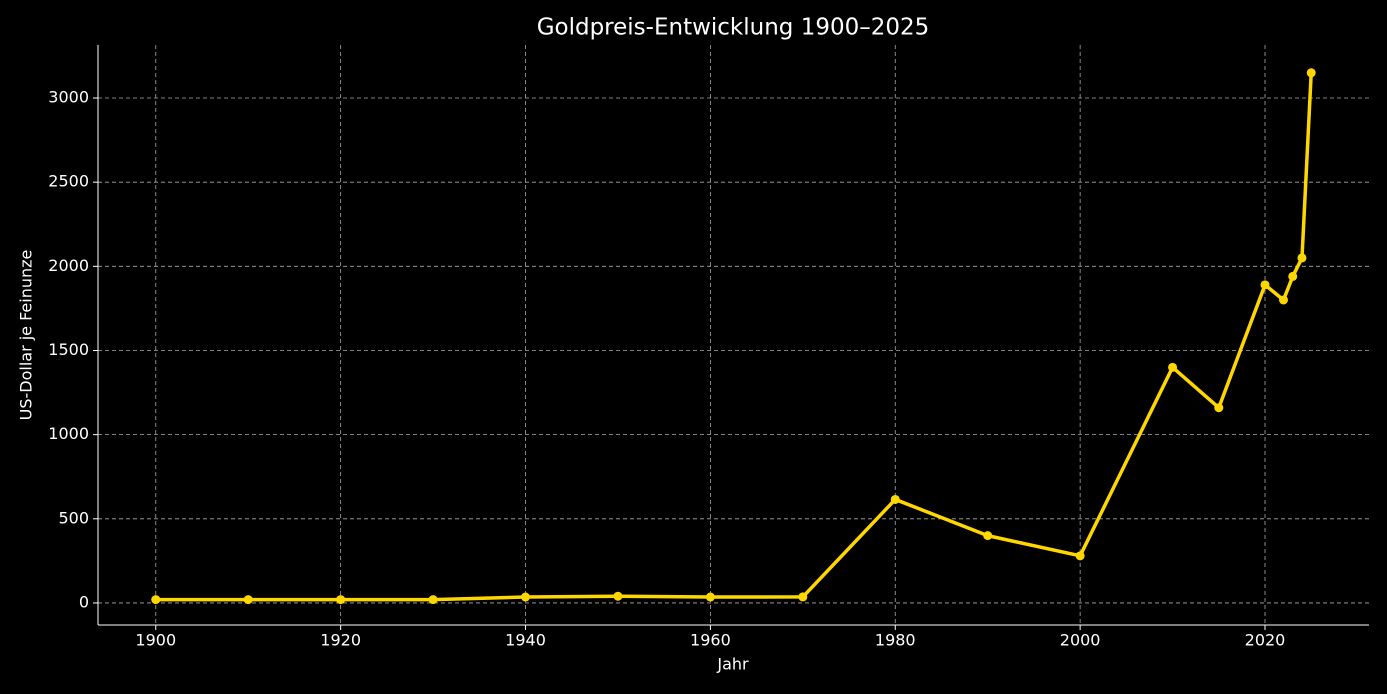  What do you see at coordinates (73, 517) in the screenshot?
I see `y-tick-label: 500` at bounding box center [73, 517].